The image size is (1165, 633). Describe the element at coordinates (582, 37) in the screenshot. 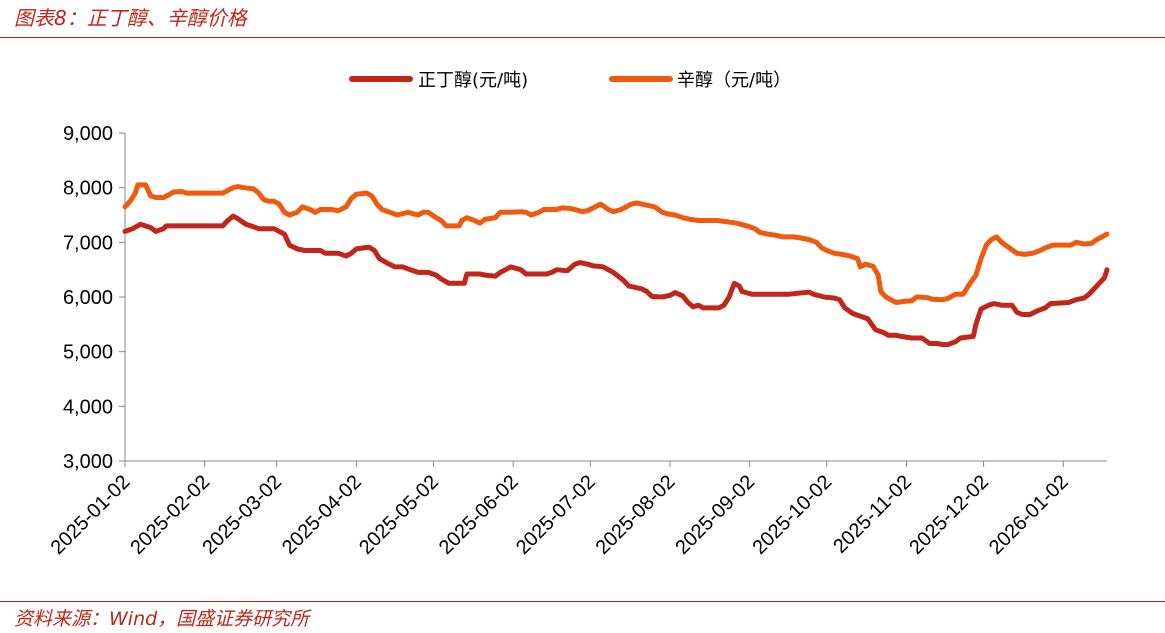

I see `title-divider` at that location.